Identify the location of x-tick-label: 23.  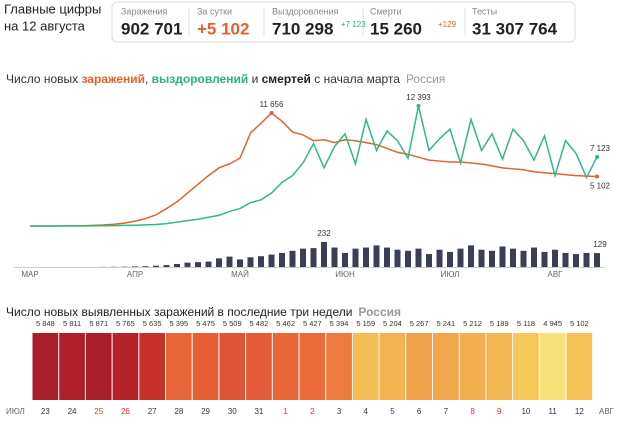
(45, 411).